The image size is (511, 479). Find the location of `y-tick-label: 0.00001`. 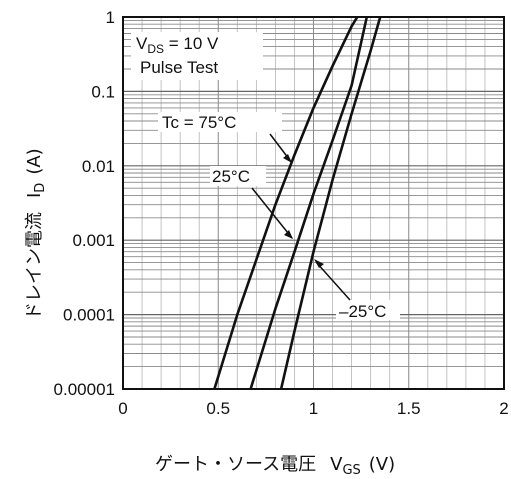

y-tick-label: 0.00001 is located at coordinates (84, 389).